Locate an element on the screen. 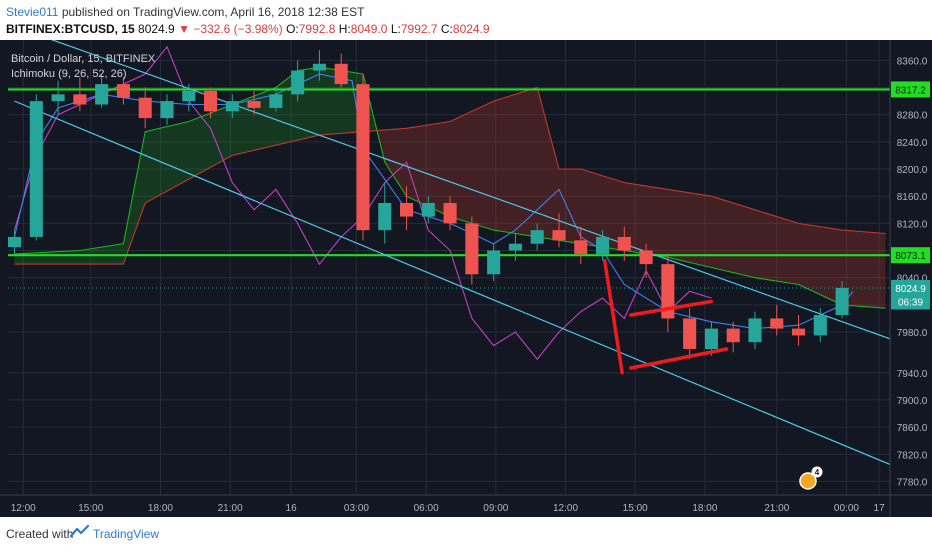 The height and width of the screenshot is (550, 932). last-price: 8024.9 is located at coordinates (156, 29).